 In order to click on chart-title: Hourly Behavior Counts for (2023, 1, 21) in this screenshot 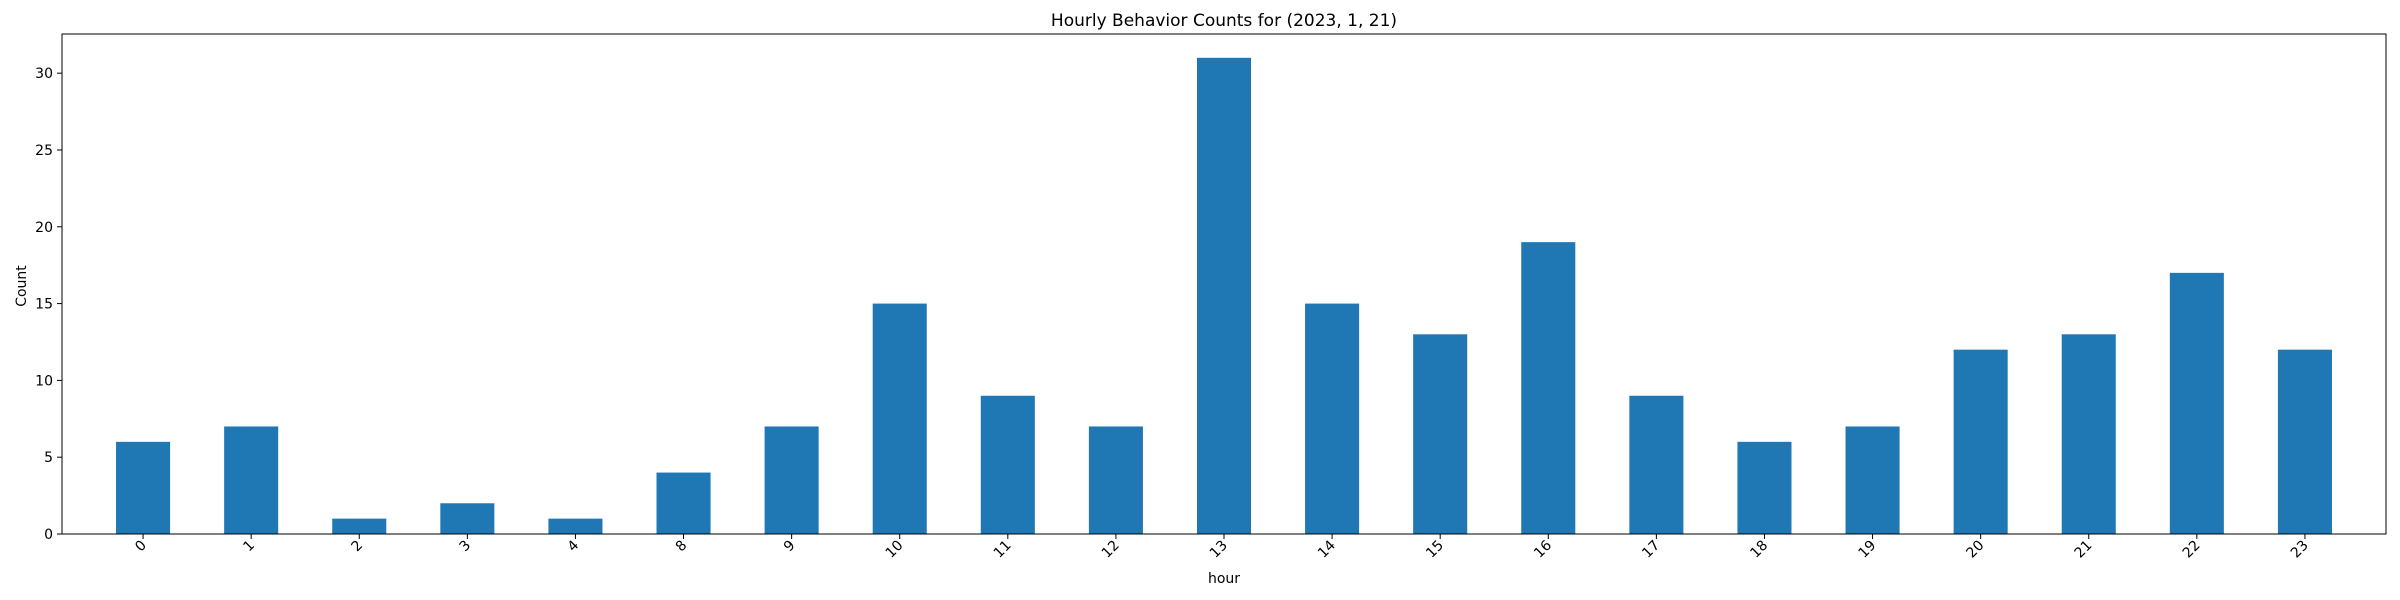, I will do `click(1224, 21)`.